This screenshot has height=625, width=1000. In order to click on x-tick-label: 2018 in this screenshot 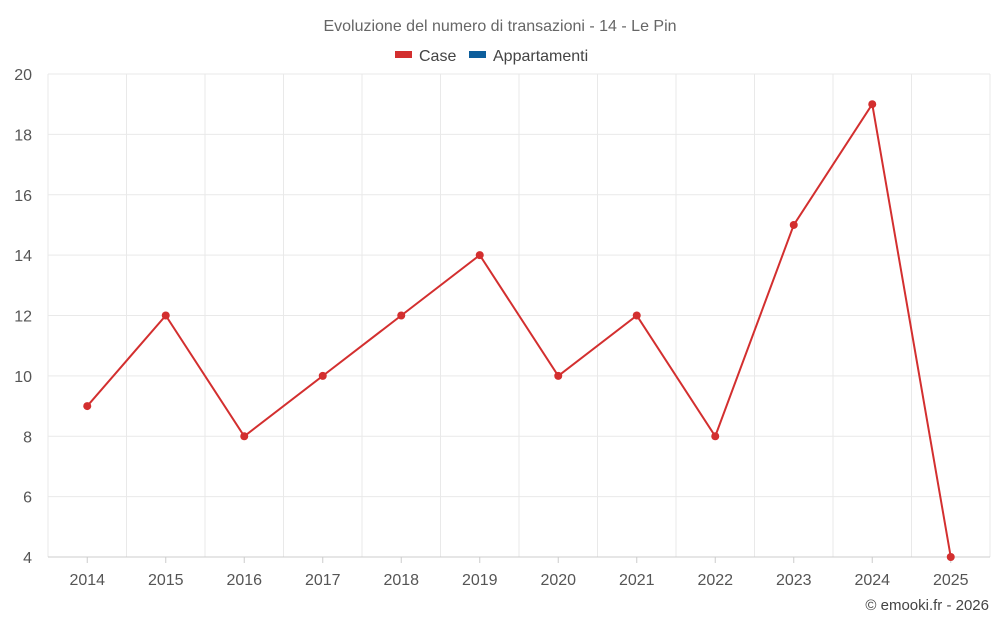, I will do `click(401, 580)`.